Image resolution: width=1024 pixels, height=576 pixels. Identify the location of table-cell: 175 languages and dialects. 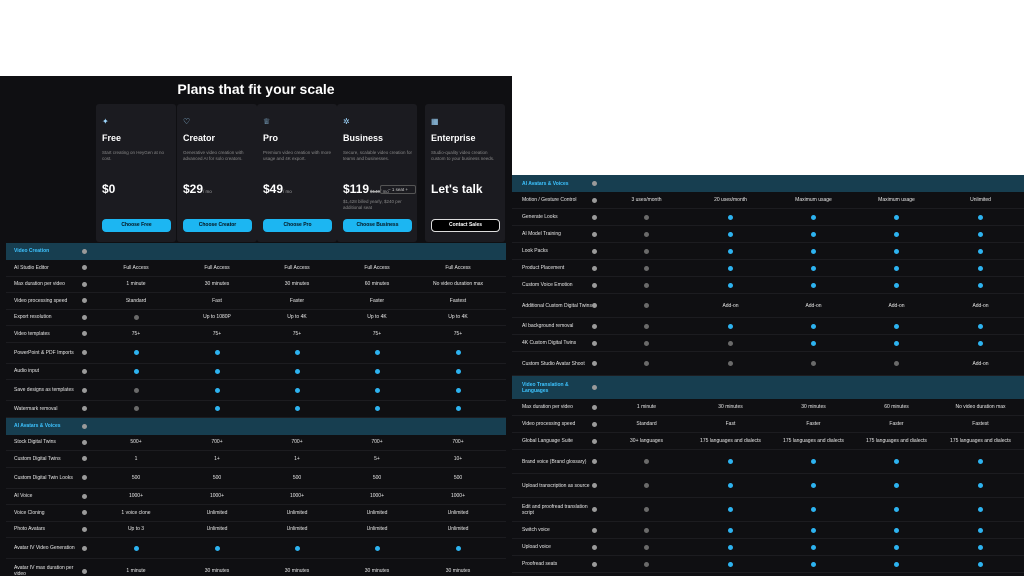
(896, 441).